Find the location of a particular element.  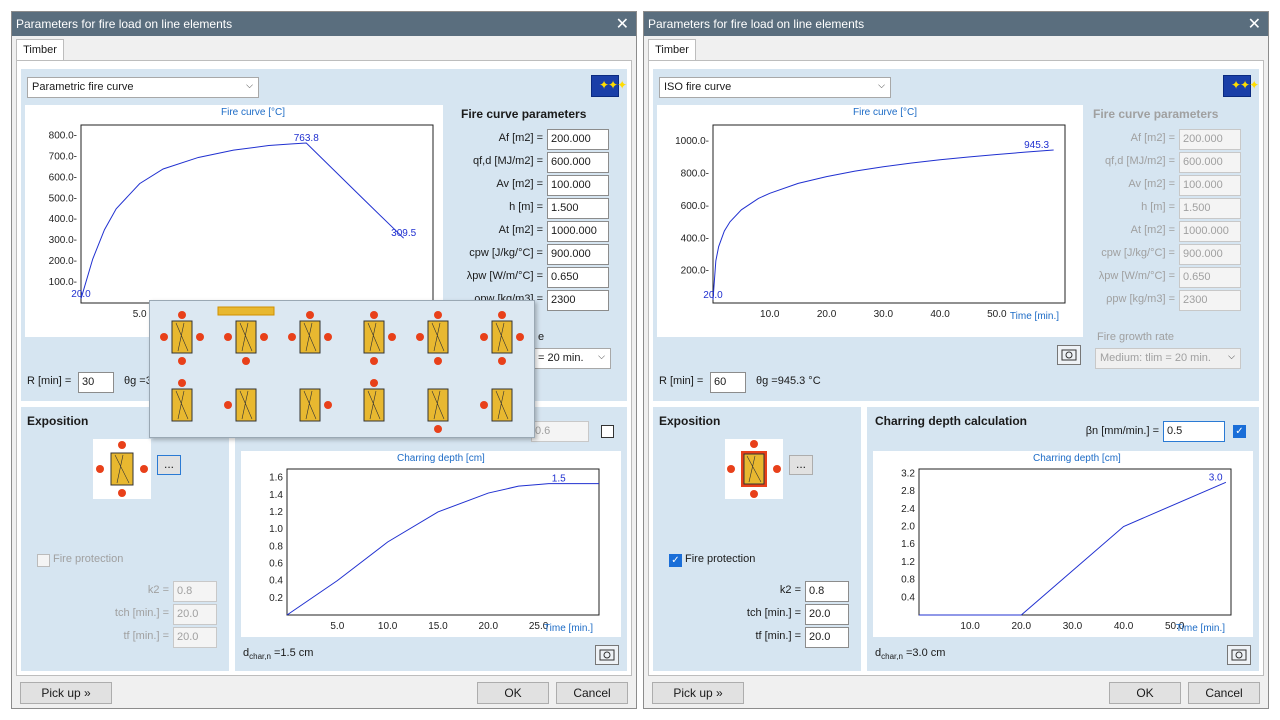

y-tick-label: 0.2 is located at coordinates (276, 598).